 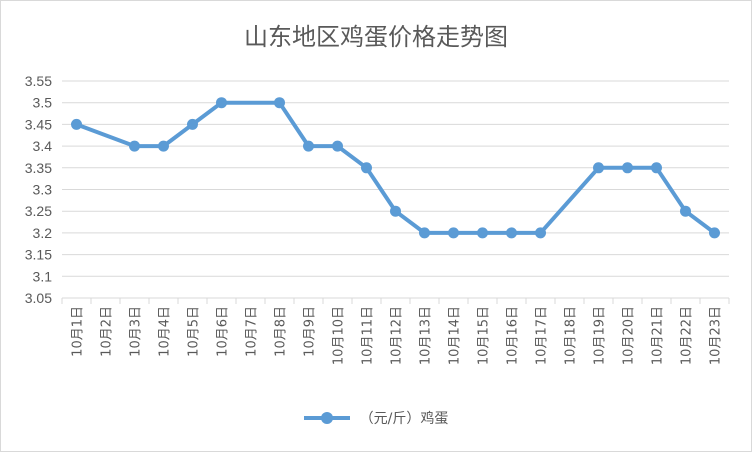 I want to click on x-tick-label: 10月7日, so click(x=252, y=331).